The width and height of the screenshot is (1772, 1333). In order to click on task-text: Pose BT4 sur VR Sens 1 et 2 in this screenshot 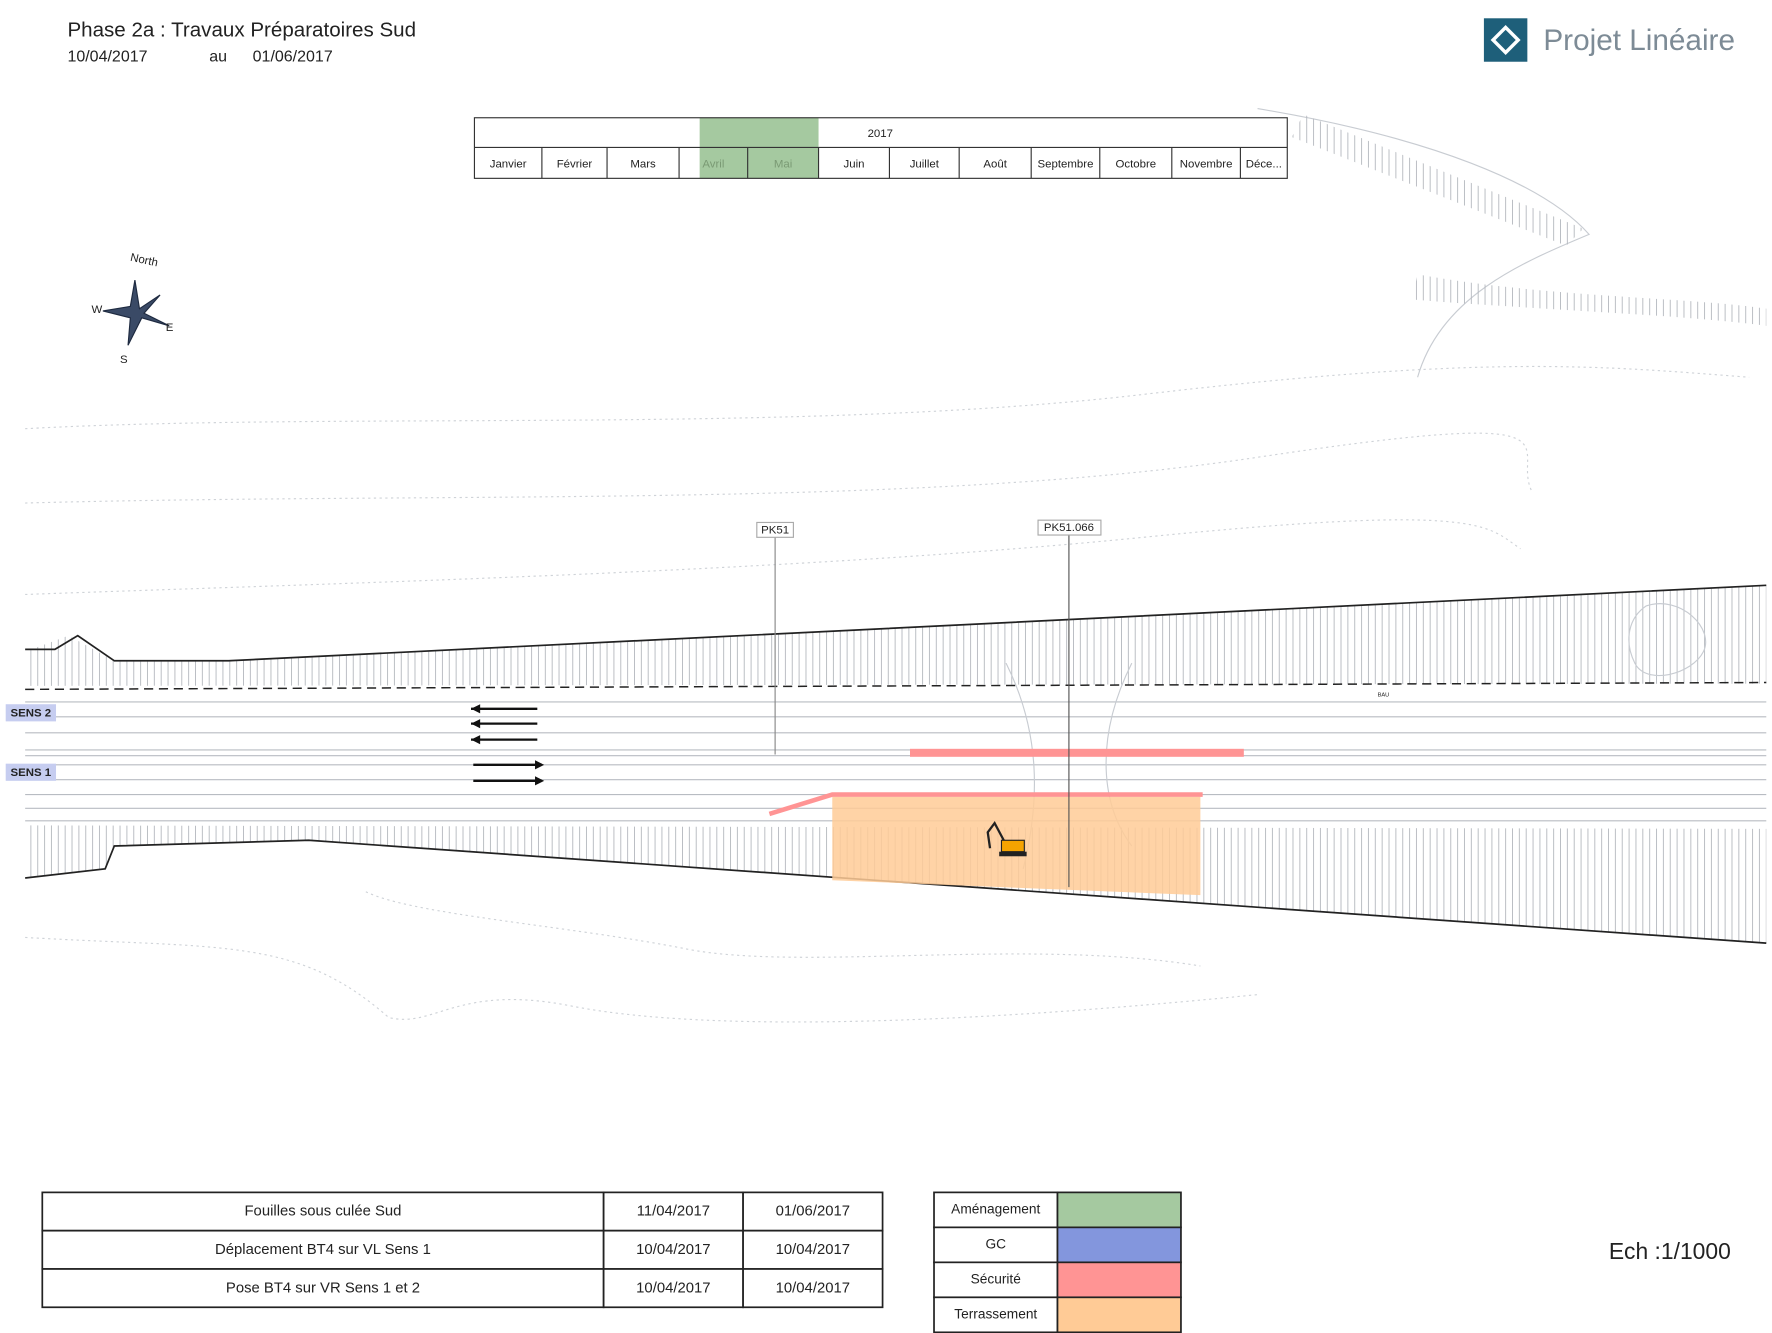, I will do `click(323, 1288)`.